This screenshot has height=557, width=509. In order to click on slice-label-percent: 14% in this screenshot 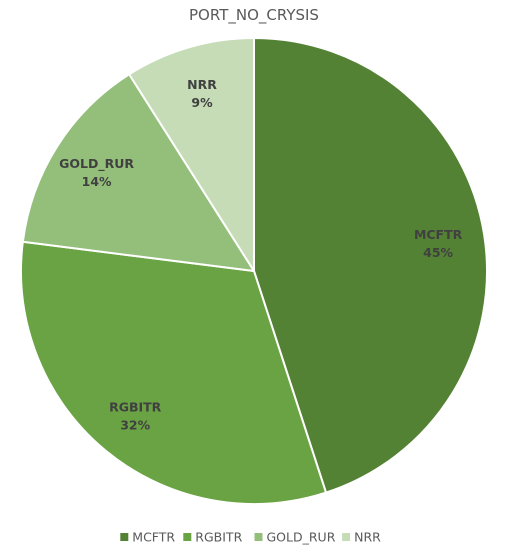, I will do `click(97, 181)`.